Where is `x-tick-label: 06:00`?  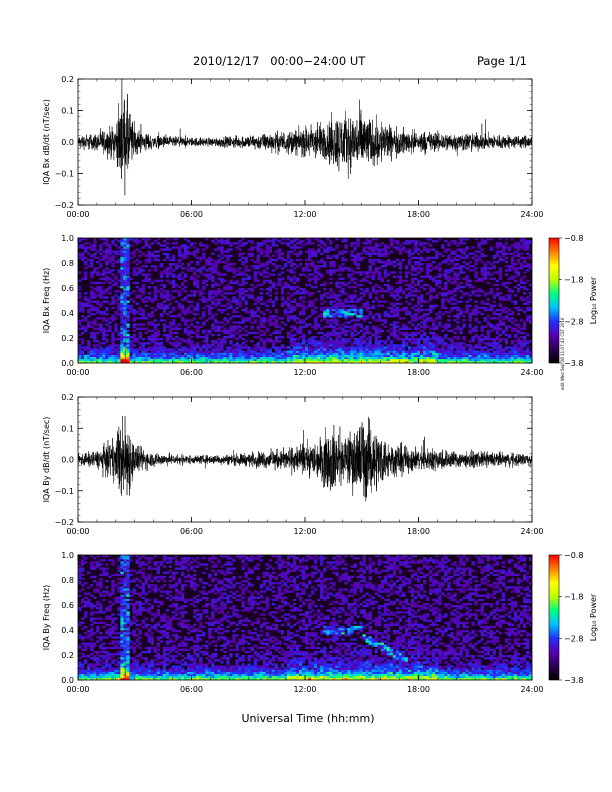 x-tick-label: 06:00 is located at coordinates (191, 214).